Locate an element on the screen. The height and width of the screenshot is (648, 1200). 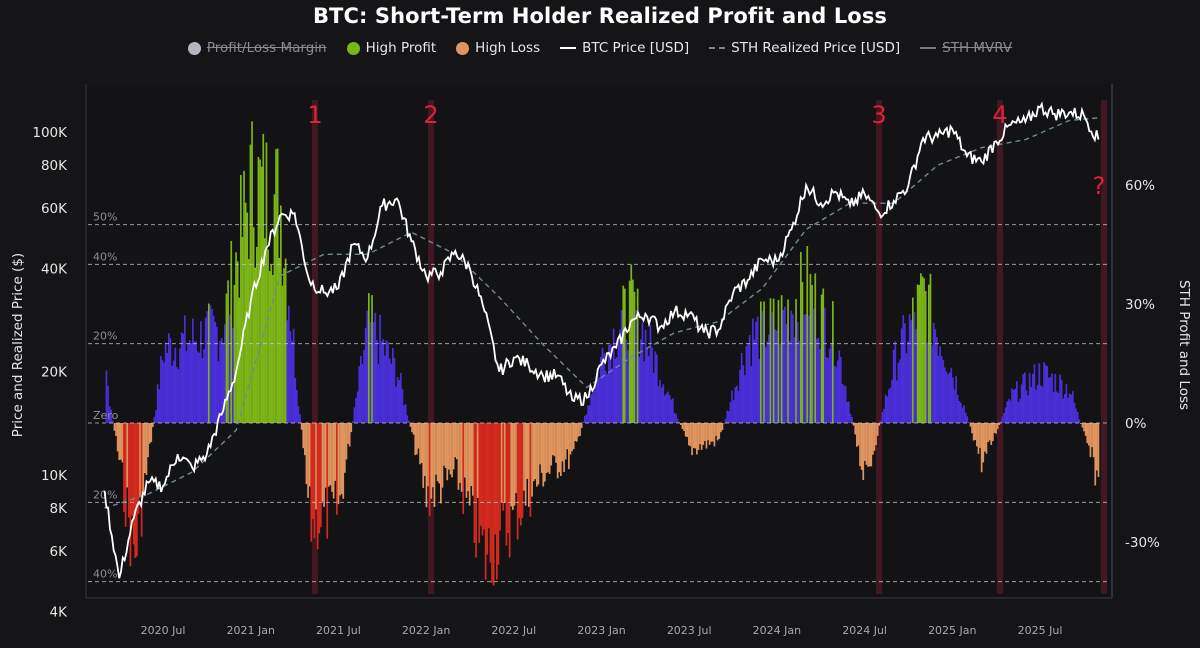
left-axis-tick: 40K is located at coordinates (54, 269).